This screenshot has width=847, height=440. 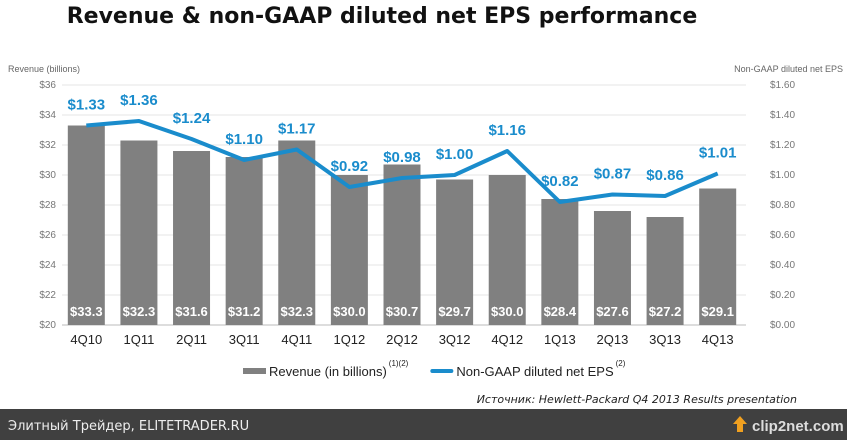 I want to click on revenue-data-label: $31.2, so click(x=244, y=311).